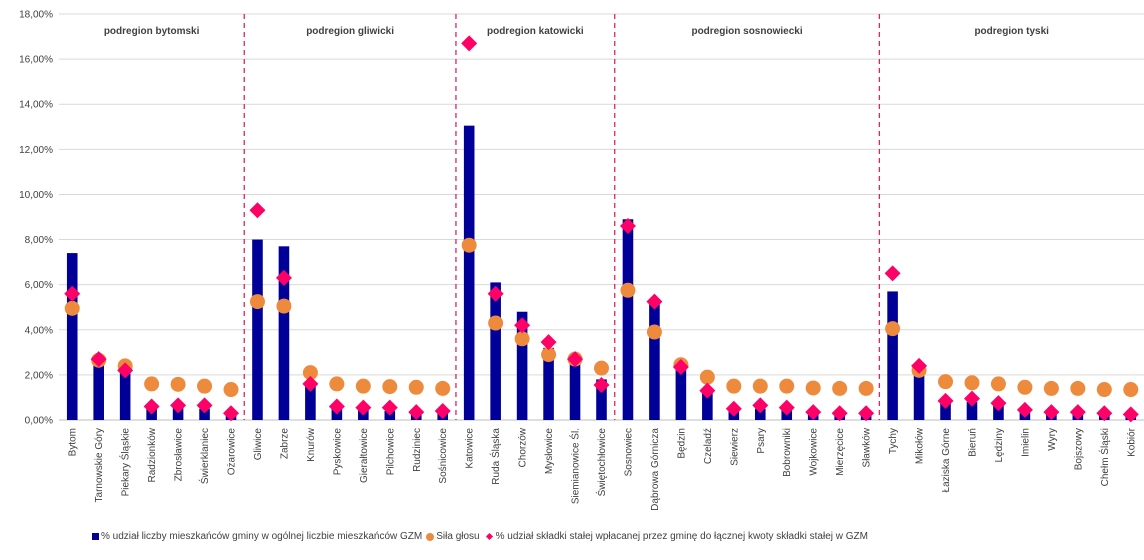 Image resolution: width=1144 pixels, height=560 pixels. Describe the element at coordinates (417, 450) in the screenshot. I see `x-tick-label: Rudziniec` at that location.